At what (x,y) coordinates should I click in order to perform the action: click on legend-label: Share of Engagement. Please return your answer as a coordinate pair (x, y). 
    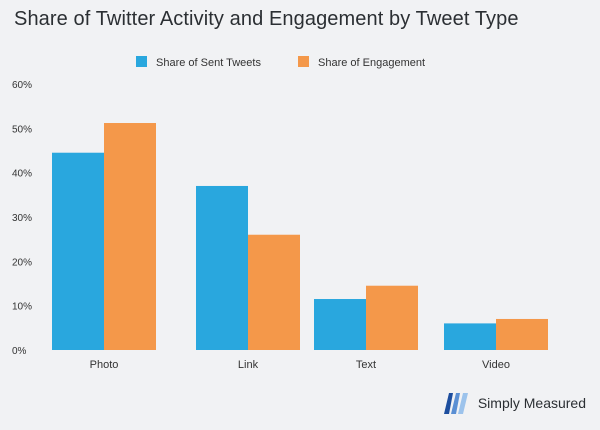
    Looking at the image, I should click on (371, 63).